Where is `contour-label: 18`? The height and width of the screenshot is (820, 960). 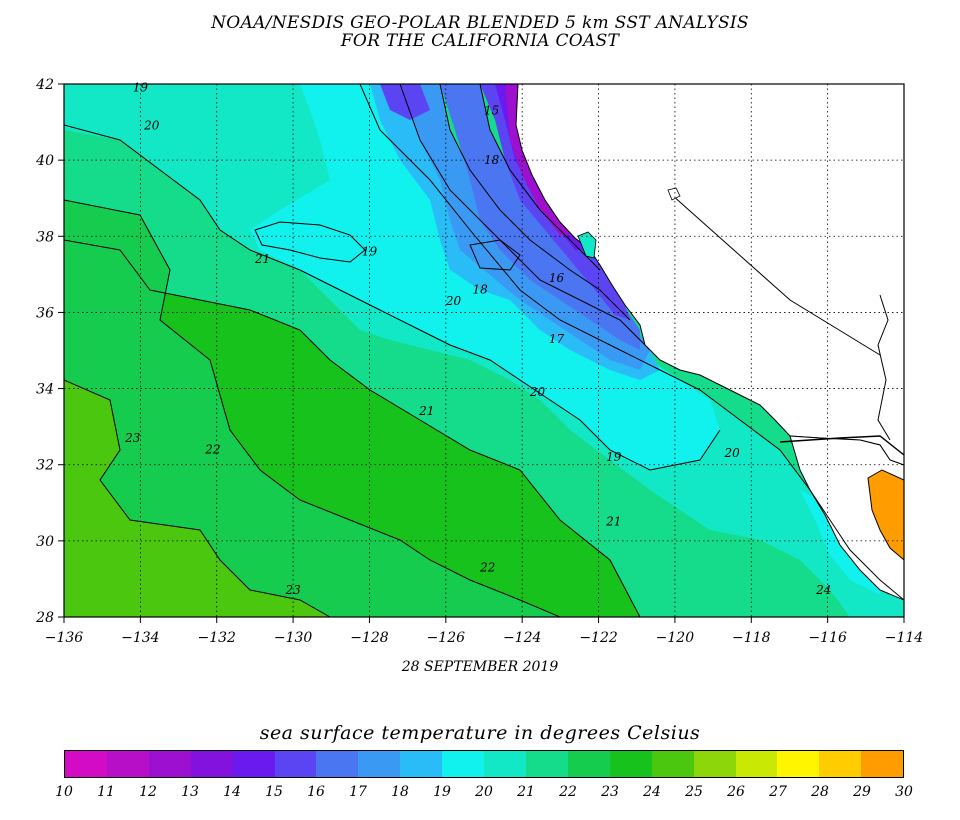 contour-label: 18 is located at coordinates (481, 289).